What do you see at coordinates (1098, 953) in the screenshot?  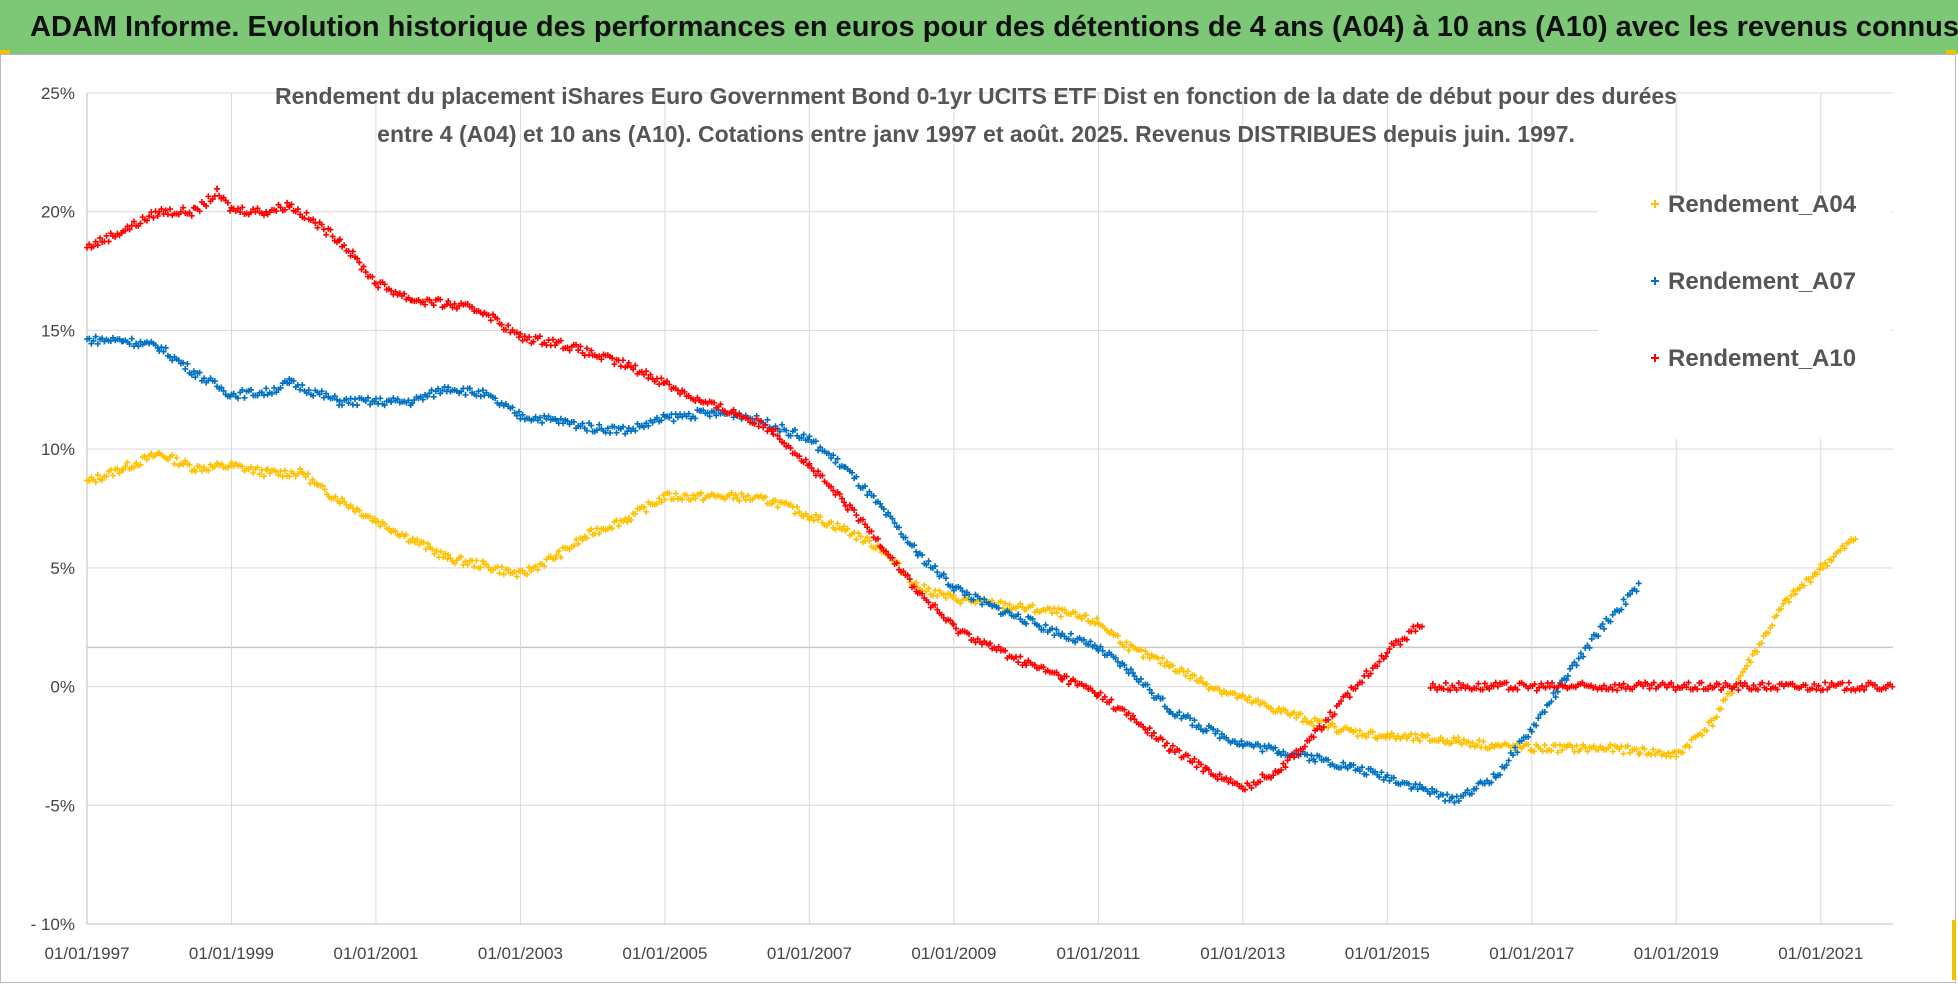 I see `x-tick-label: 01/01/2011` at bounding box center [1098, 953].